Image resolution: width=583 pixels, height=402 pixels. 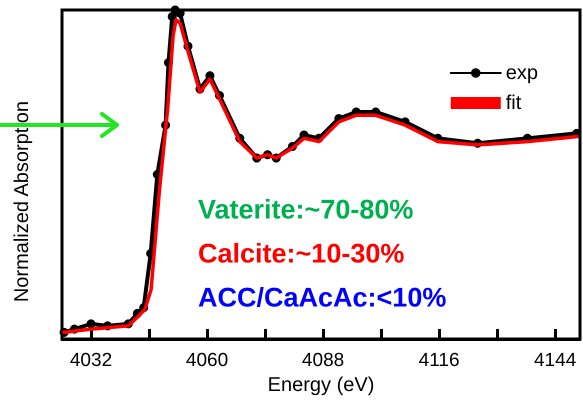 I want to click on legend-label: exp, so click(x=522, y=73).